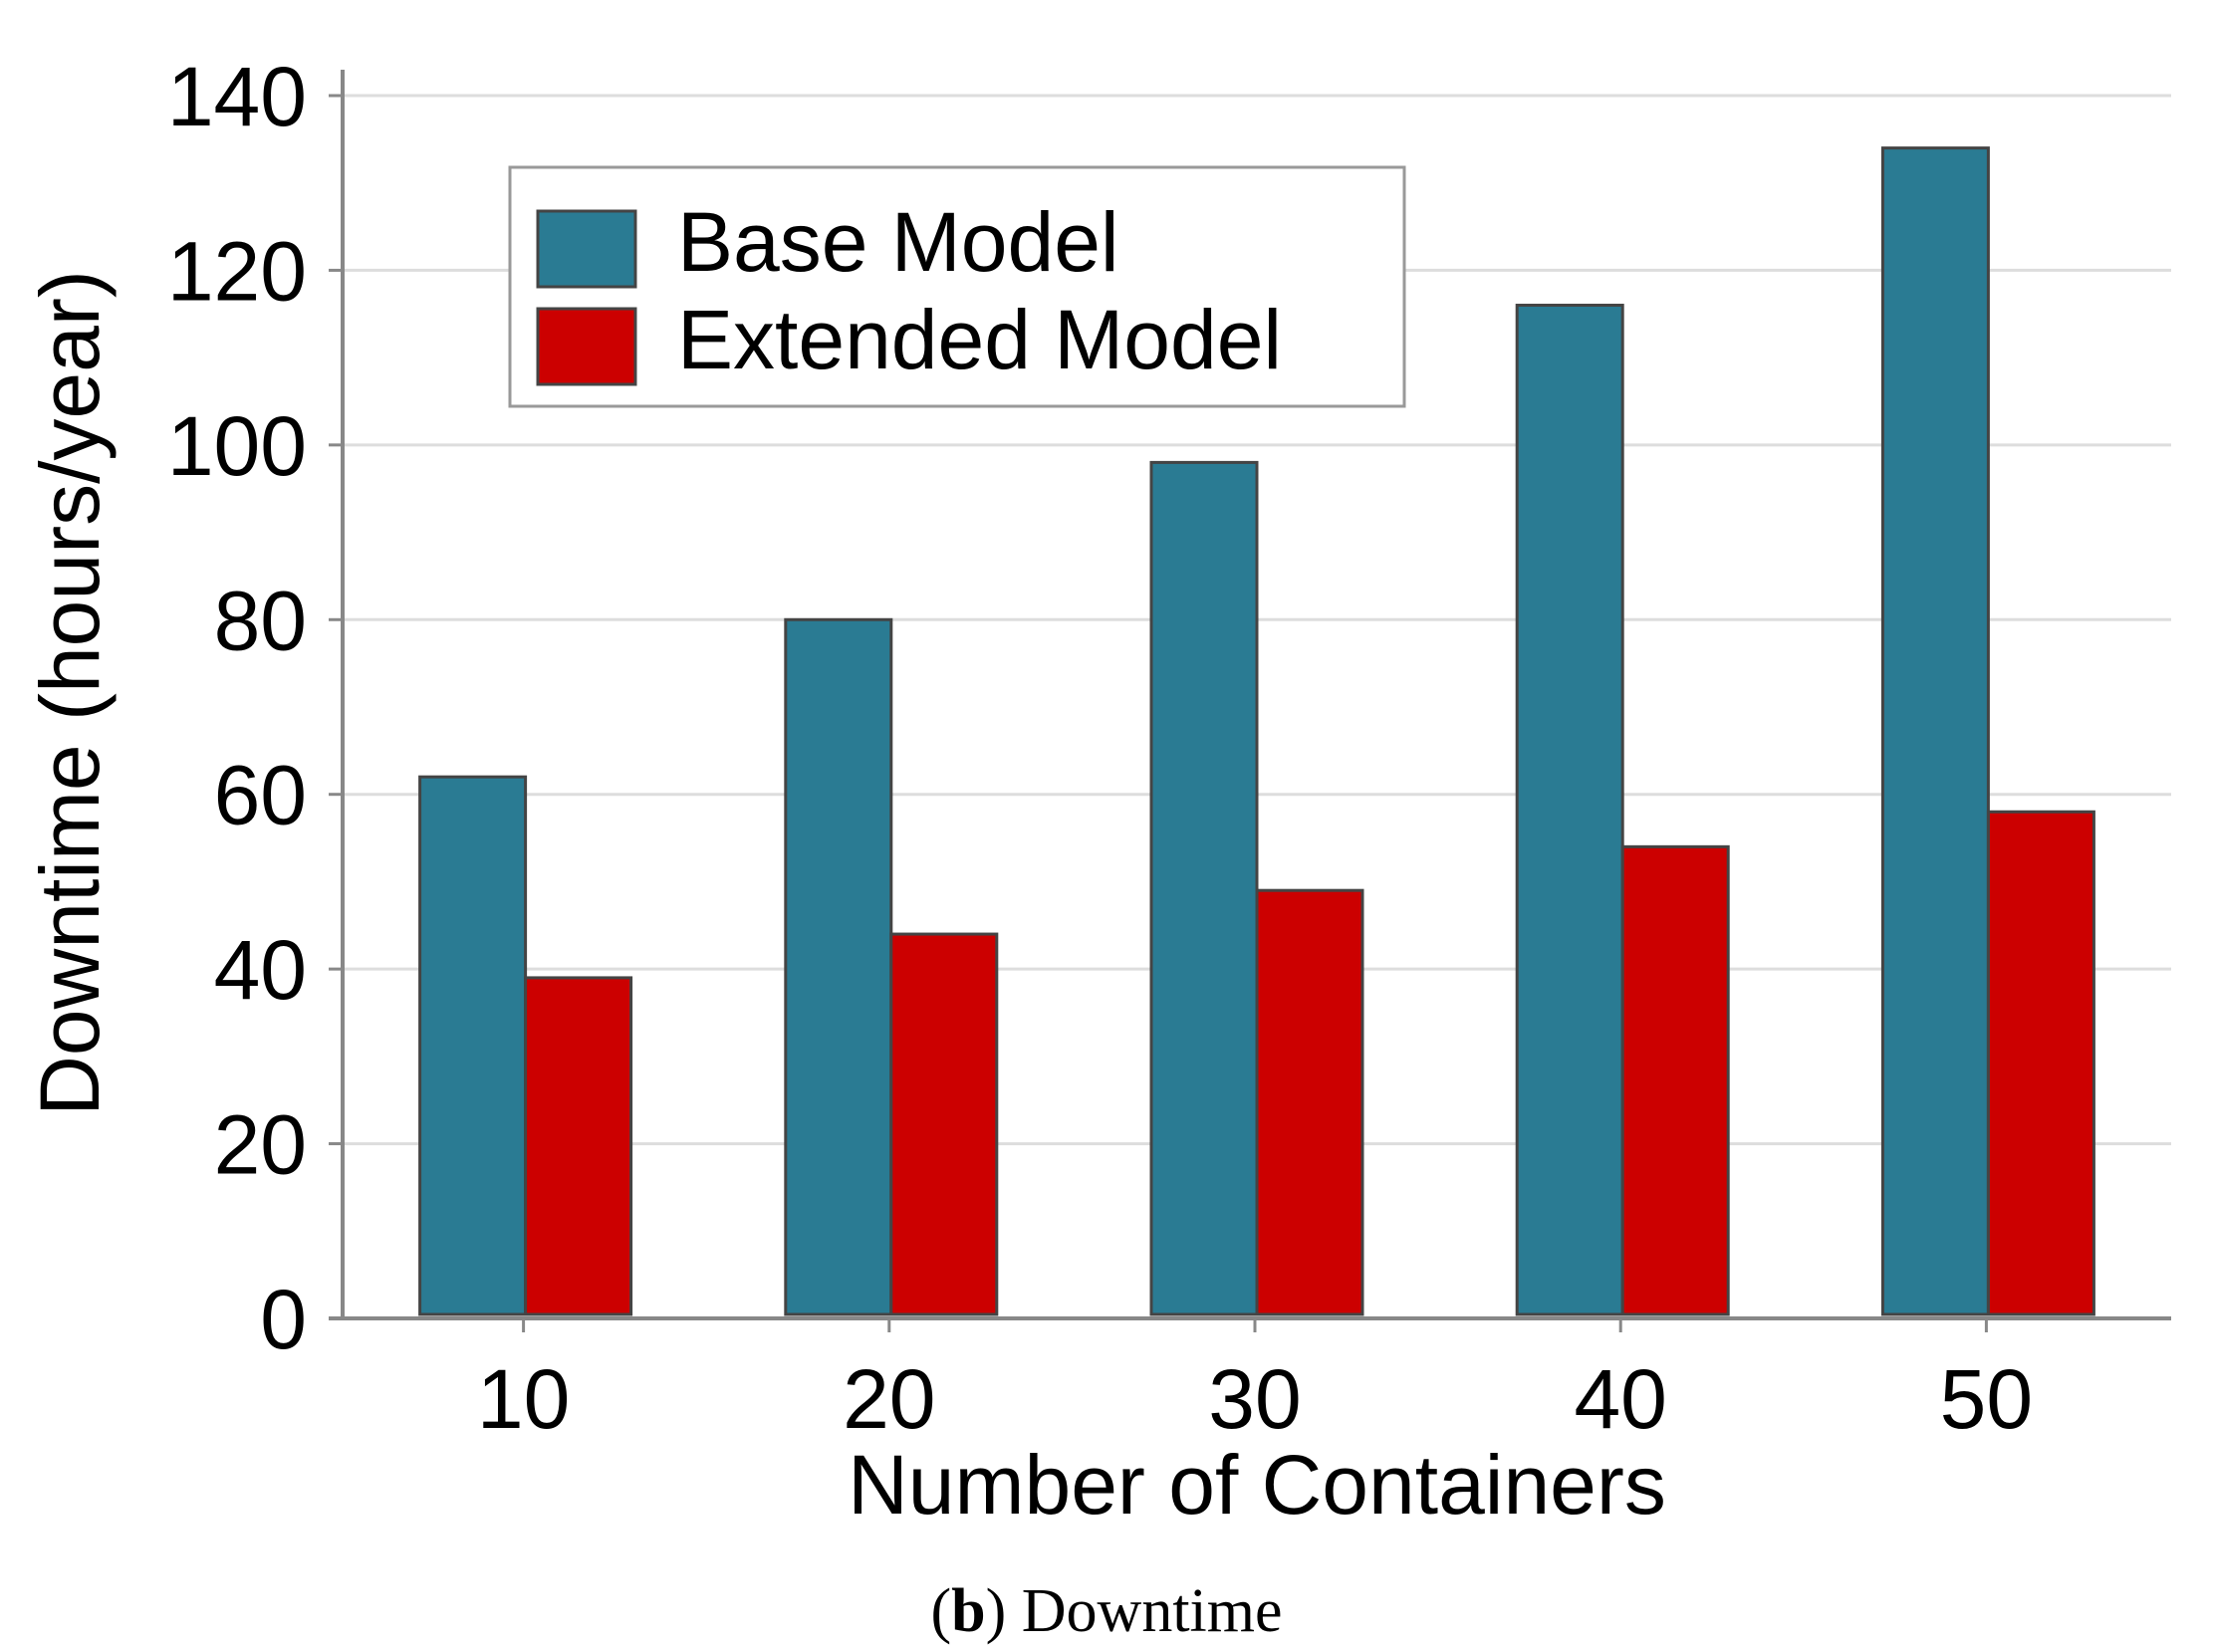 The height and width of the screenshot is (1652, 2213). Describe the element at coordinates (1153, 1611) in the screenshot. I see `caption-text: Downtime` at that location.